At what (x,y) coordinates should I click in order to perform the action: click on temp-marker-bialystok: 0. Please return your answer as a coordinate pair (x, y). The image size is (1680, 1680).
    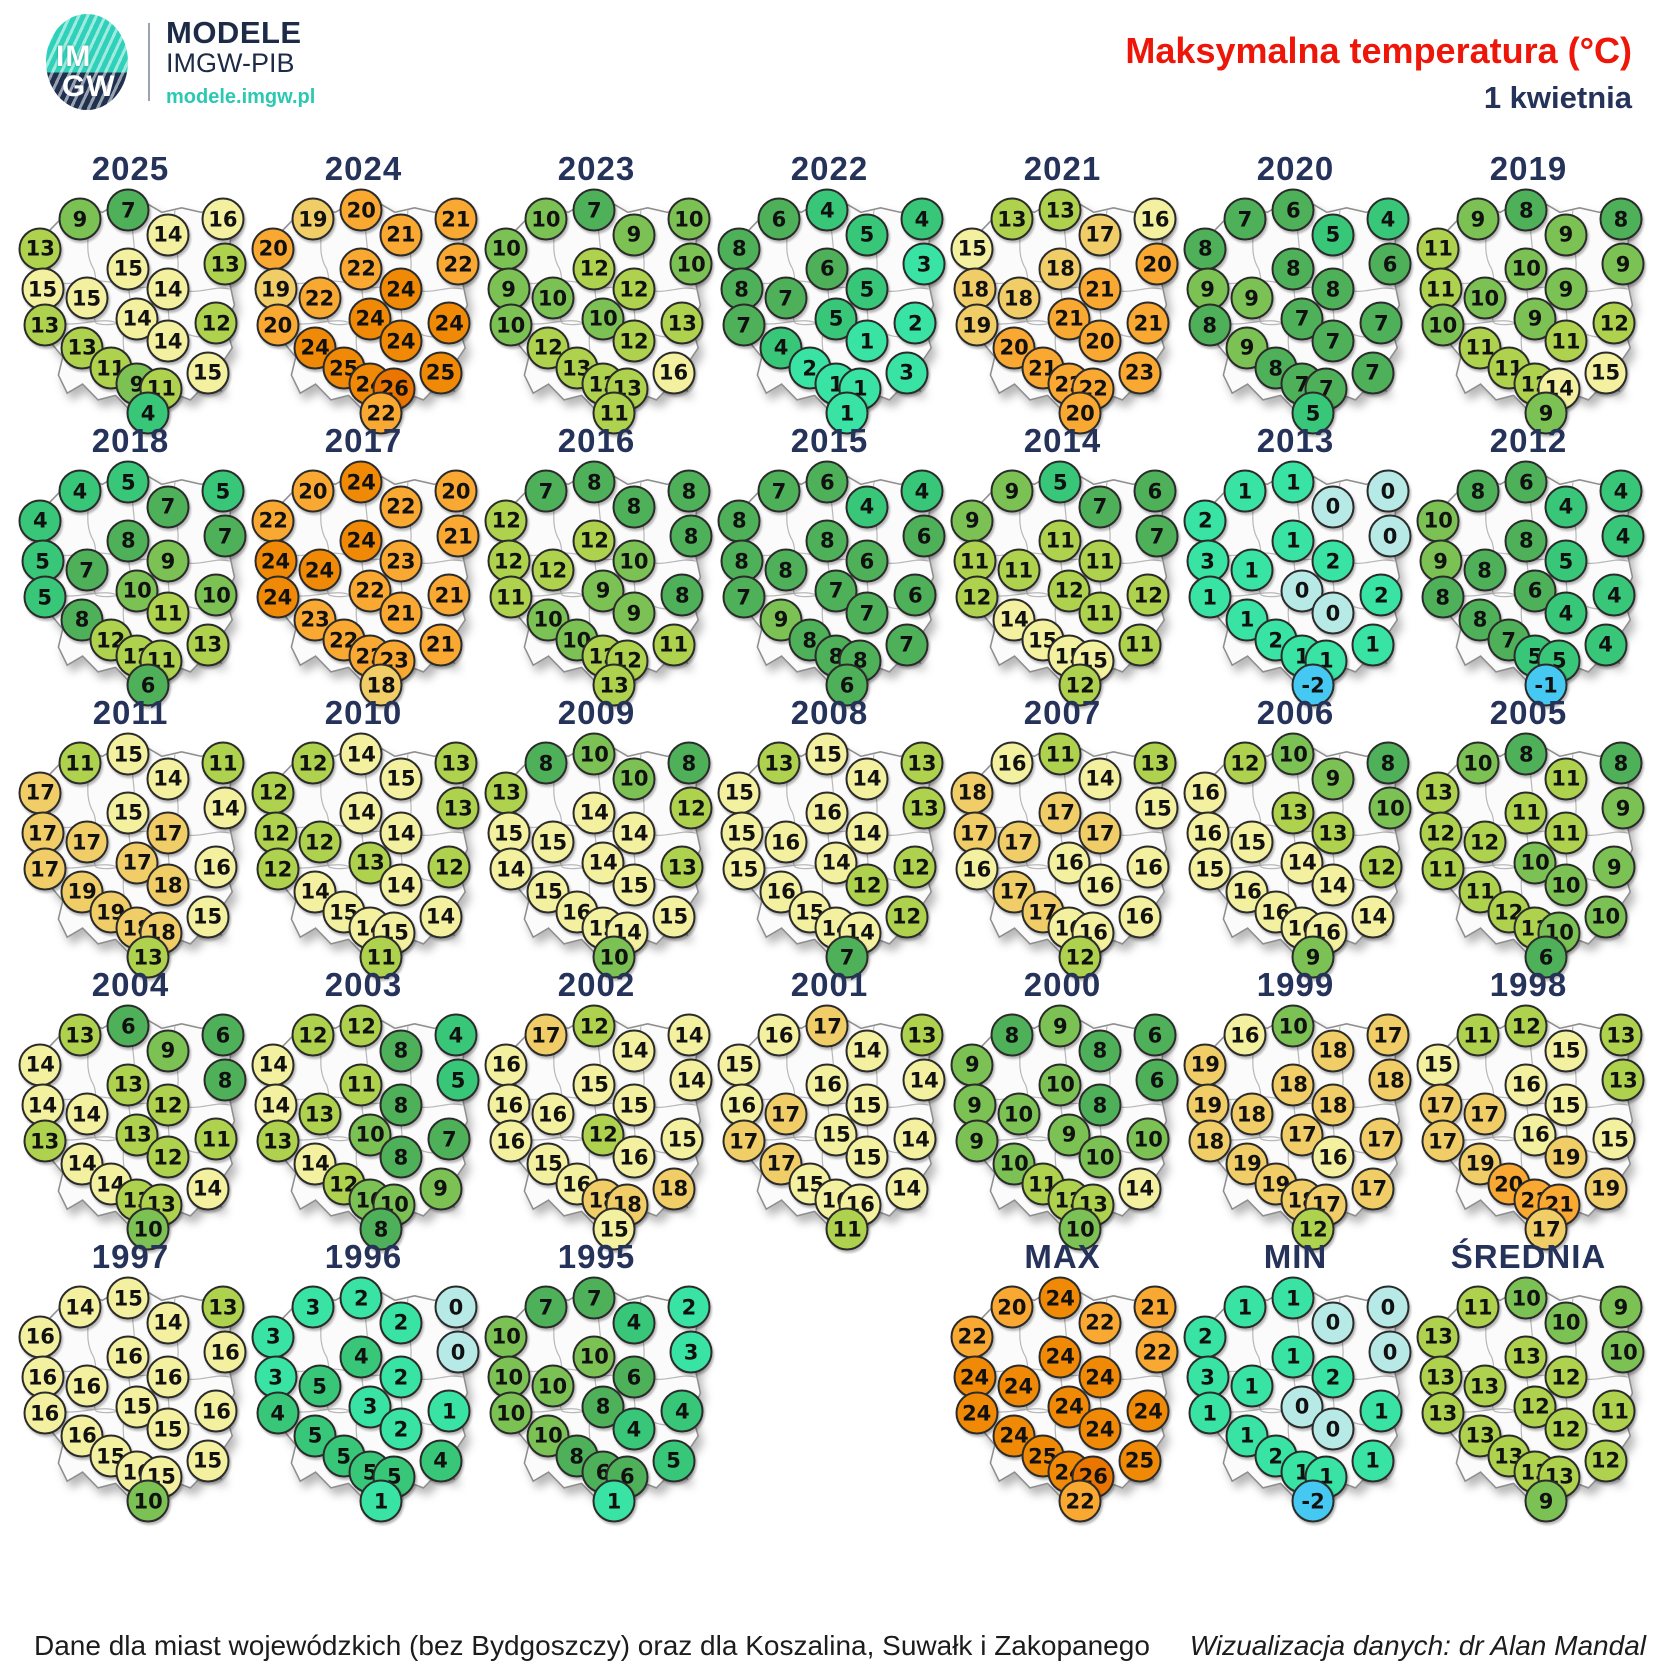
    Looking at the image, I should click on (1390, 1352).